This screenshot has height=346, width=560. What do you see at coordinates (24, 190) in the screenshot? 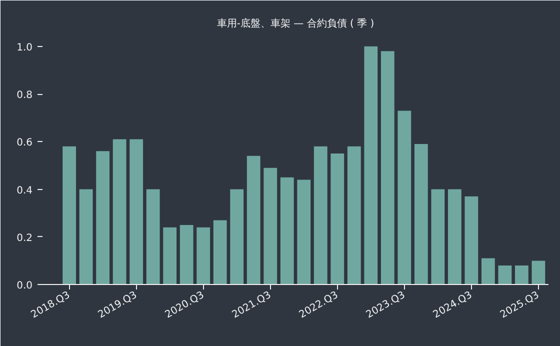
I see `y-tick-label: 0.4` at bounding box center [24, 190].